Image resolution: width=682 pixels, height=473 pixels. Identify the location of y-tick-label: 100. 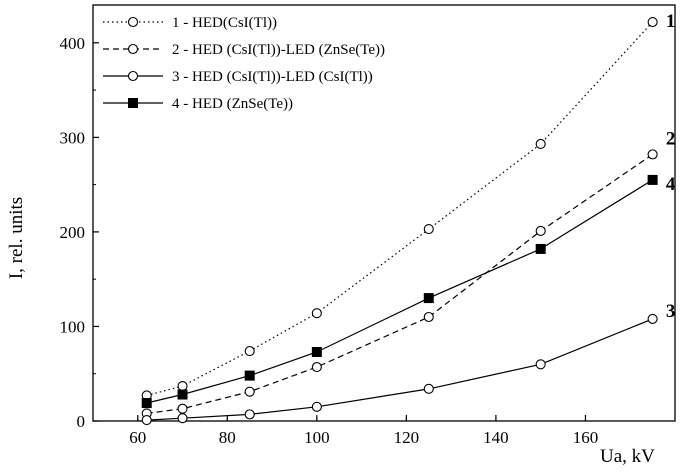
(73, 326).